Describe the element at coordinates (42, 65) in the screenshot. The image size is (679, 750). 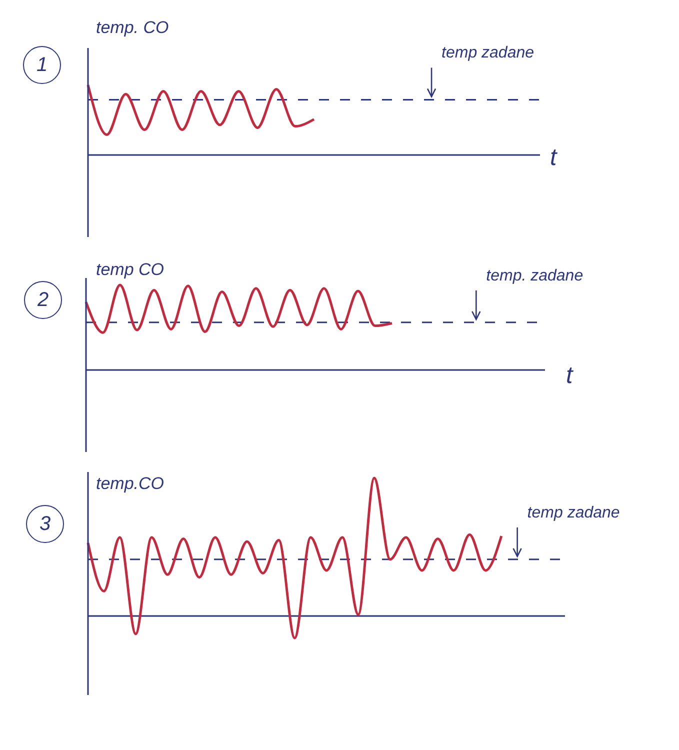
I see `chart-title: 1` at that location.